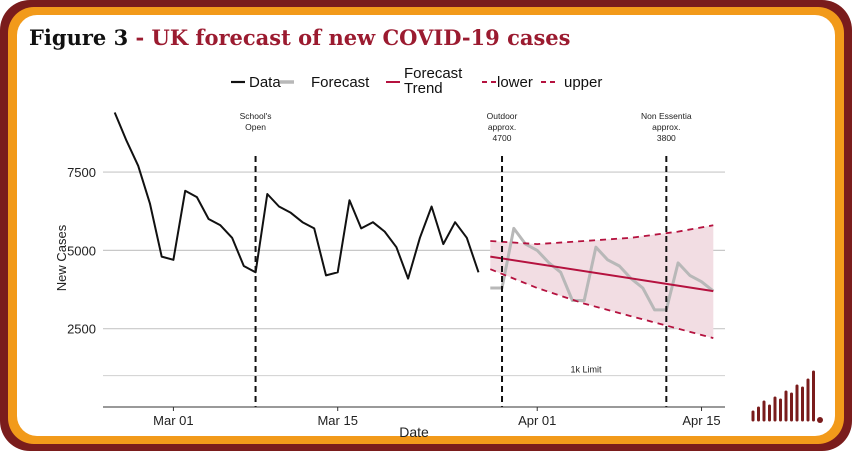  I want to click on x-tick-label-2: Apr 01, so click(537, 420).